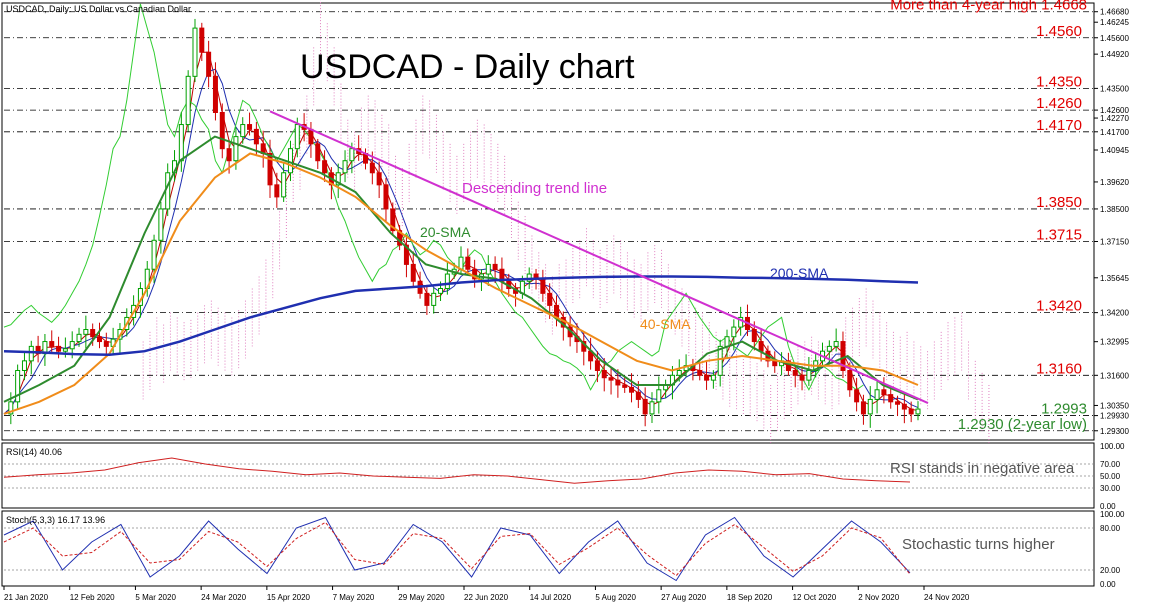  Describe the element at coordinates (1064, 409) in the screenshot. I see `level-label: 1.2993` at that location.